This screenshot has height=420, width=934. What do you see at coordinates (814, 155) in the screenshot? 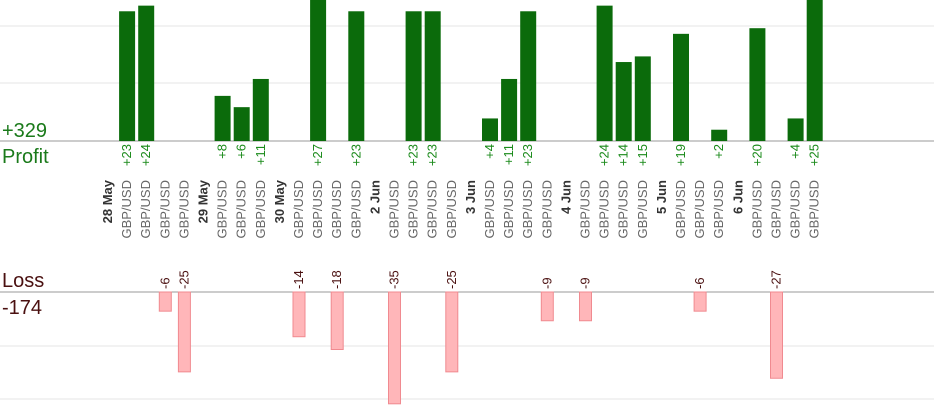
I see `profit-value-label: +25` at bounding box center [814, 155].